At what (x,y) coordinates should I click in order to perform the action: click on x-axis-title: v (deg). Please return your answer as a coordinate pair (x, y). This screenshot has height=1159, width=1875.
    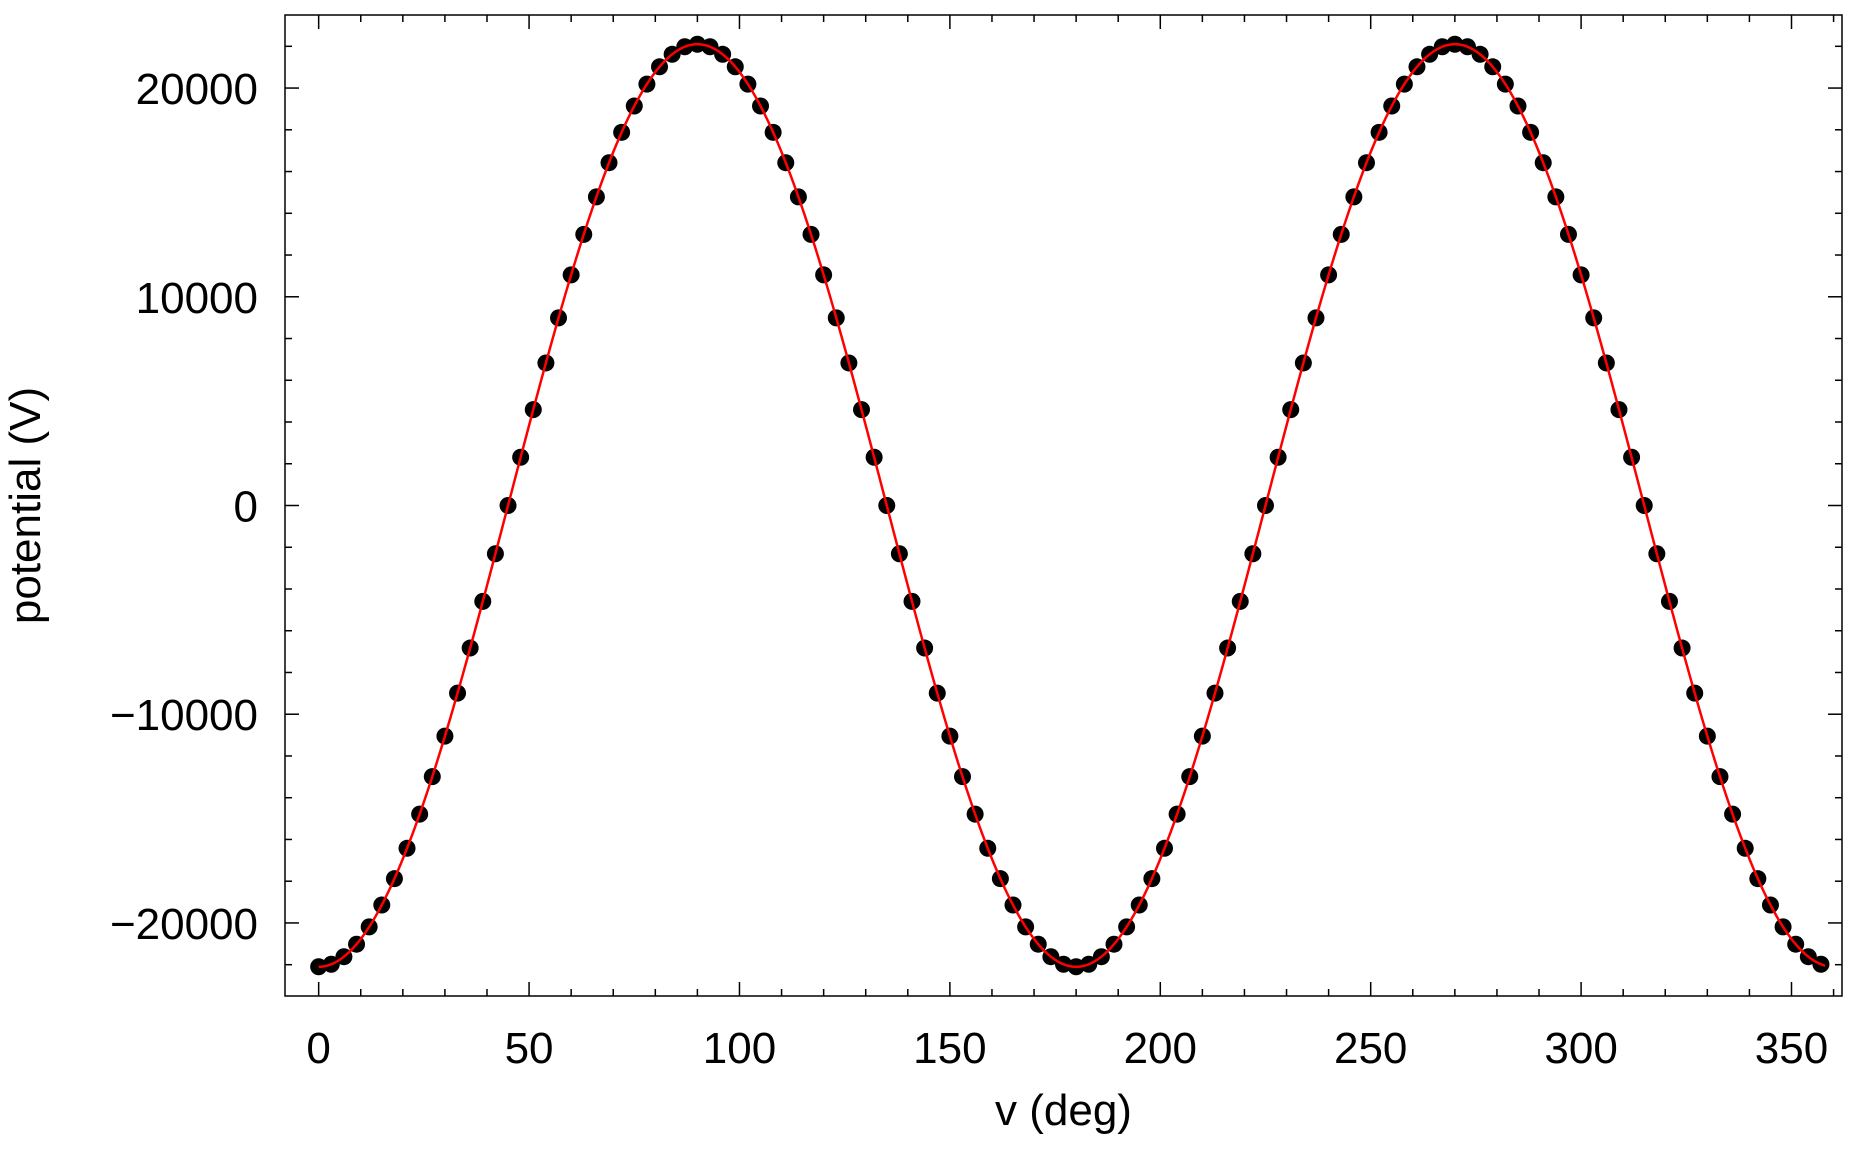
    Looking at the image, I should click on (1063, 1110).